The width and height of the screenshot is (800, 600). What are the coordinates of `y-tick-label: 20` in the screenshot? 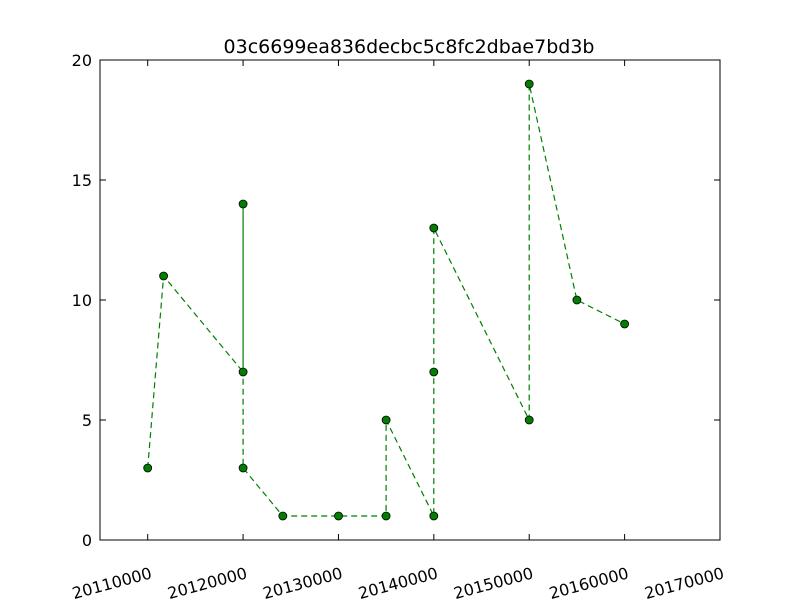 It's located at (82, 60).